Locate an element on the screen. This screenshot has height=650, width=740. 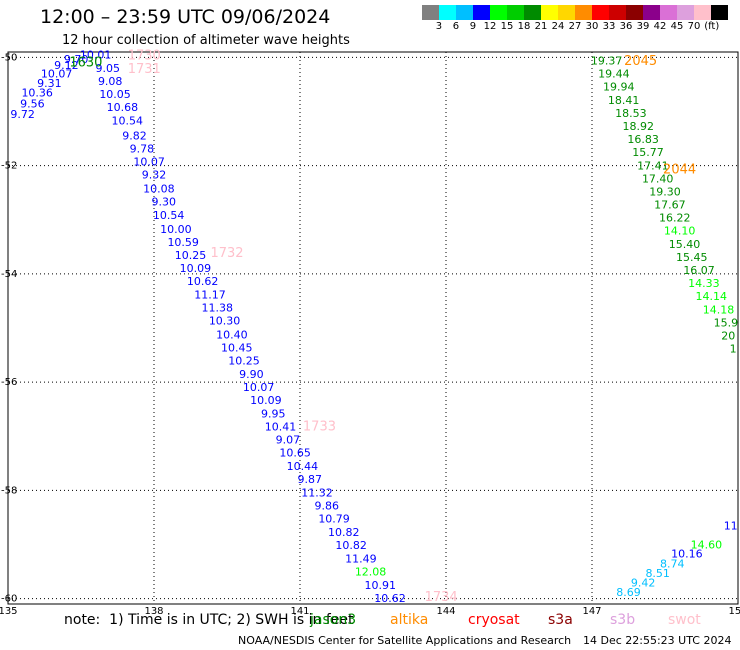
y-tick-label: -54 is located at coordinates (9, 274).